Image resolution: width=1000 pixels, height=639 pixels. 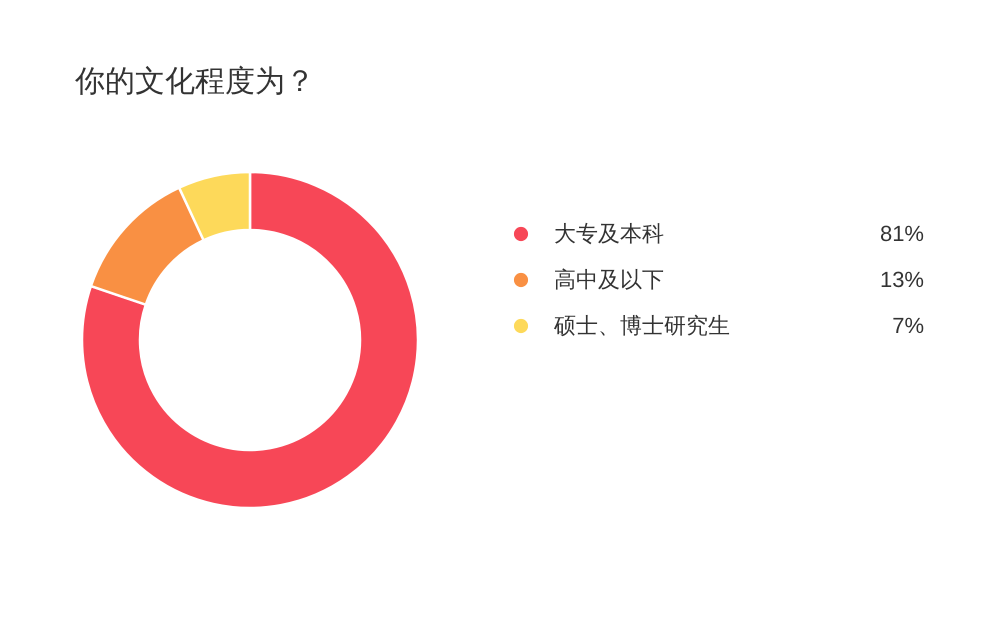 I want to click on data-label: 13%, so click(x=902, y=279).